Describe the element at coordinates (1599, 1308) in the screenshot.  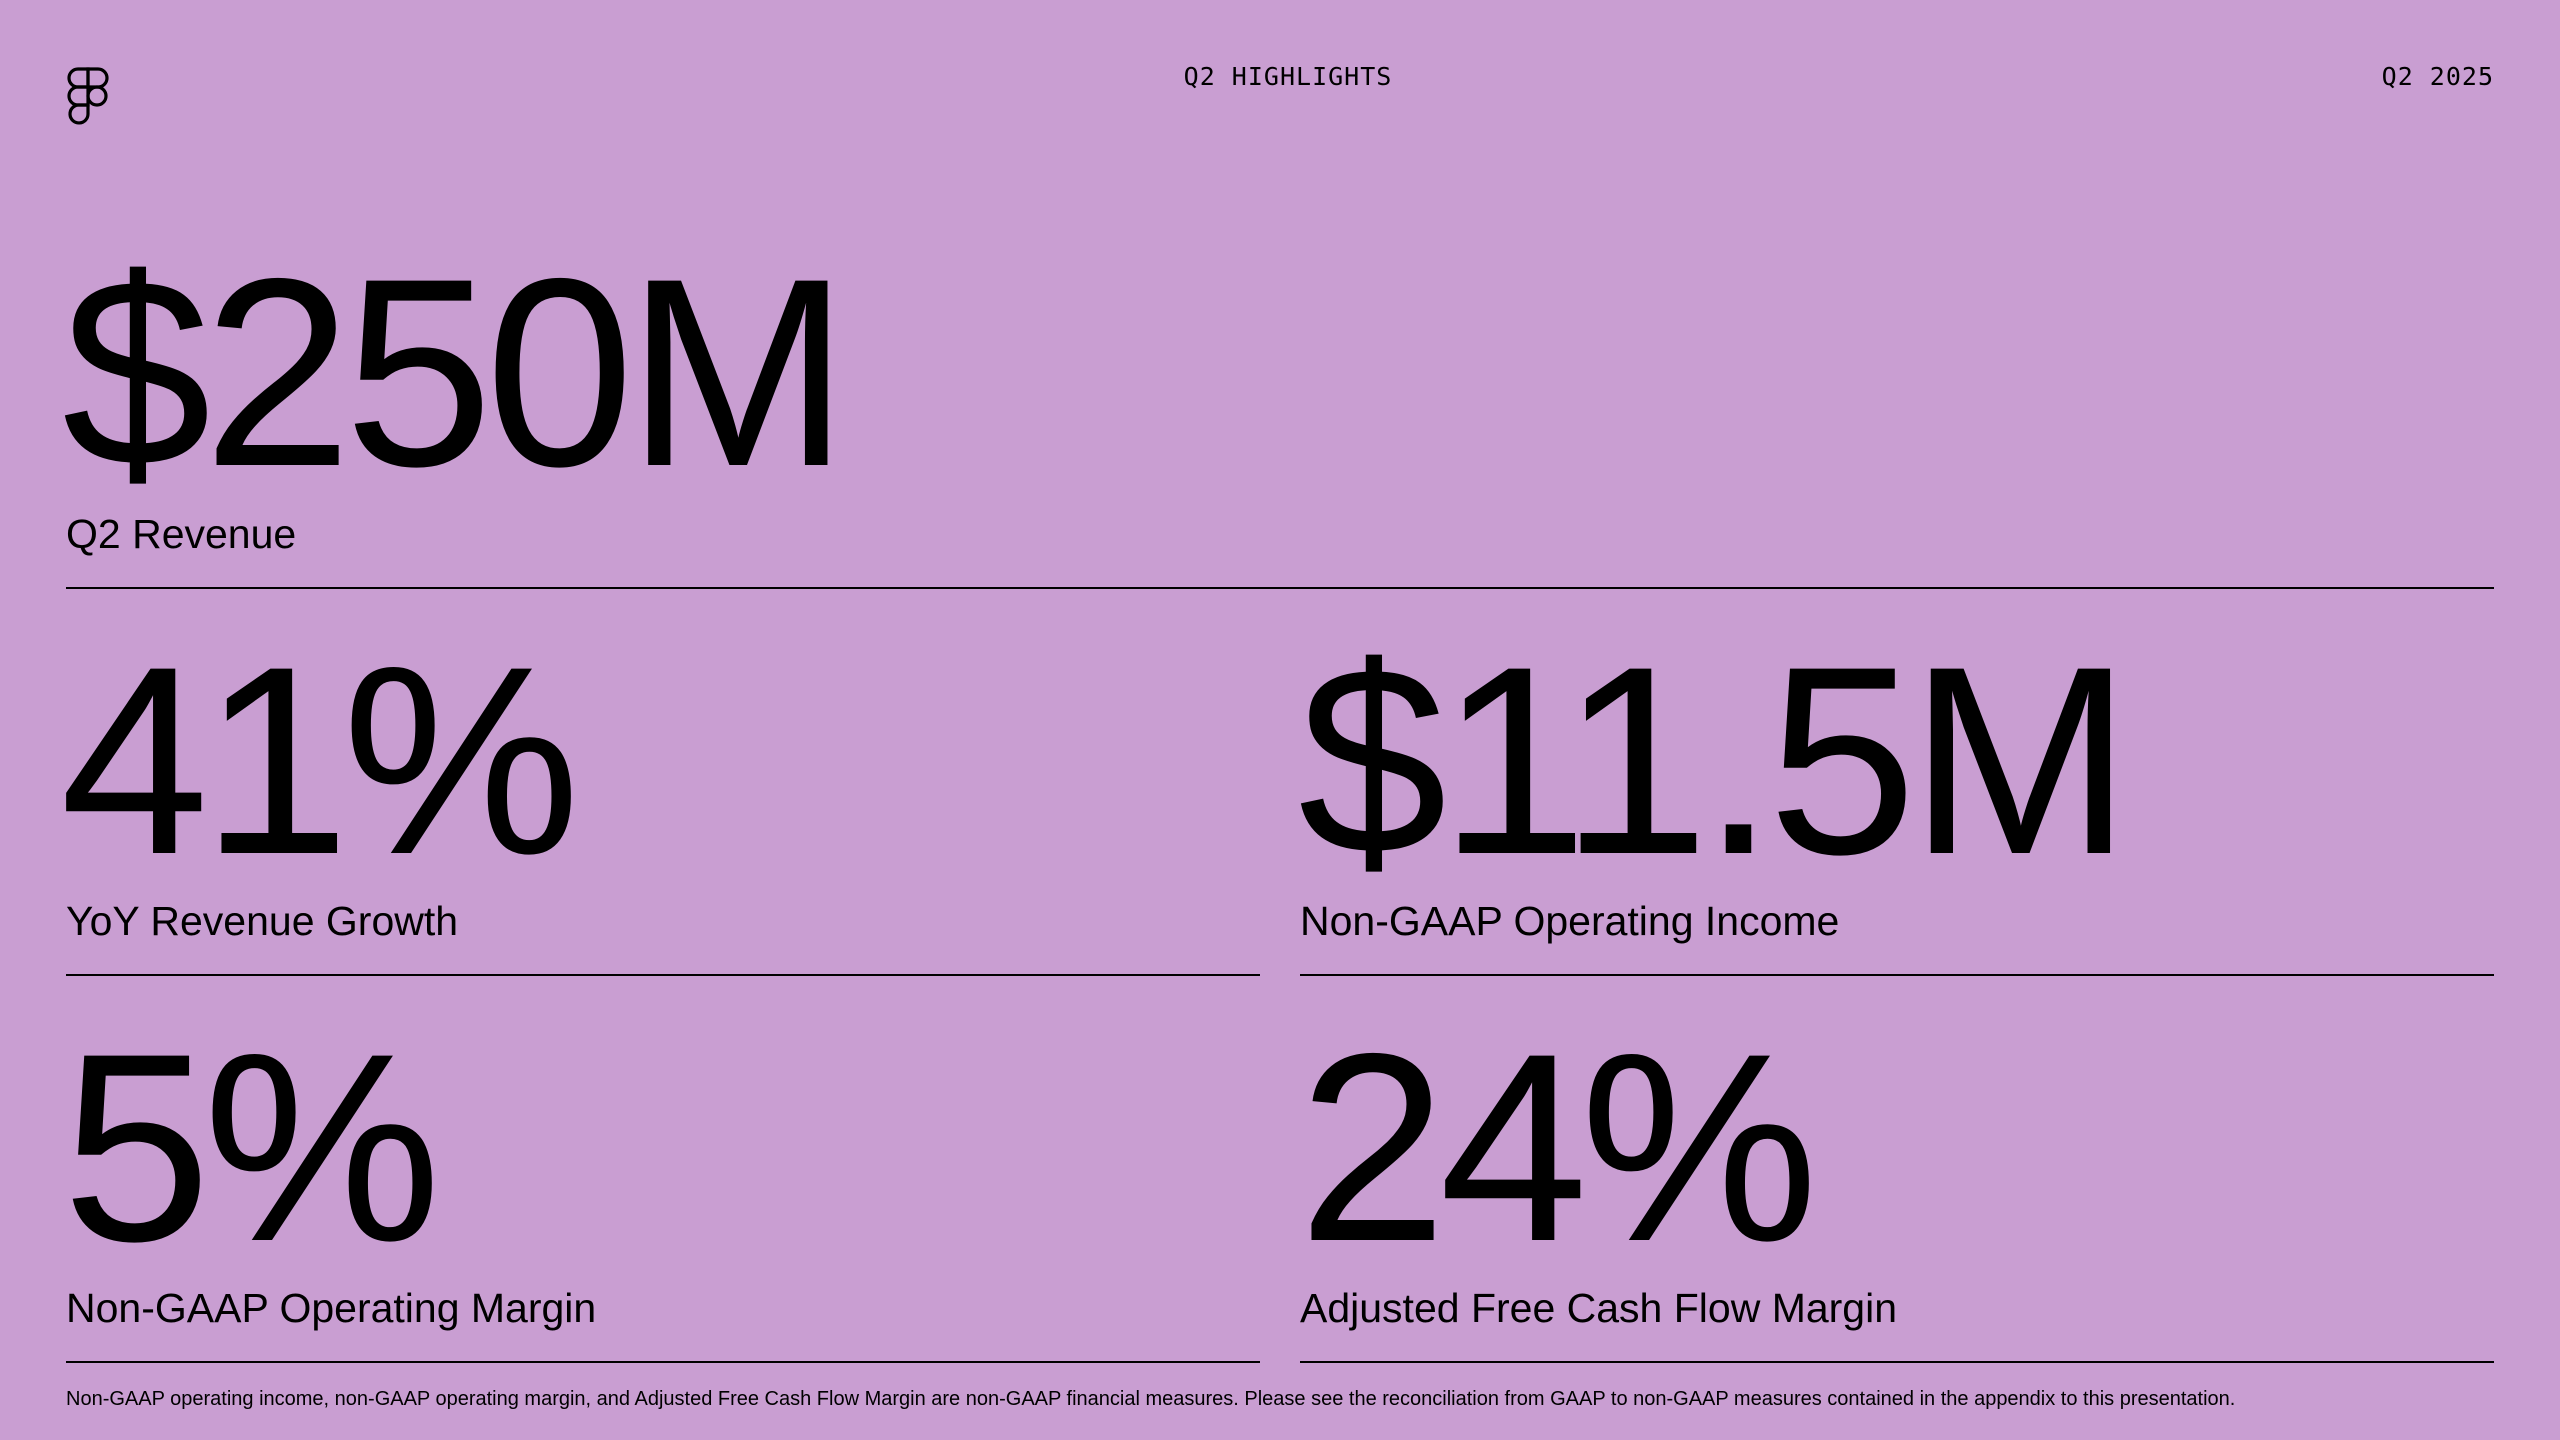
I see `fcf-margin-label: Adjusted Free Cash Flow Margin` at that location.